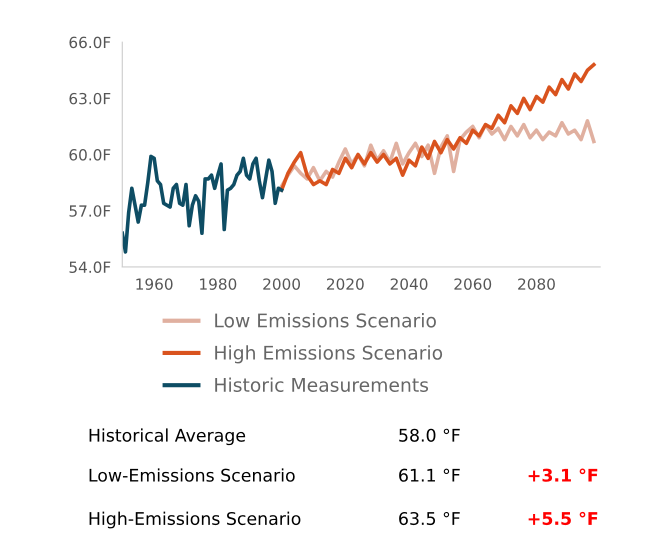 The height and width of the screenshot is (555, 661). What do you see at coordinates (154, 284) in the screenshot?
I see `x-tick-label: 1960` at bounding box center [154, 284].